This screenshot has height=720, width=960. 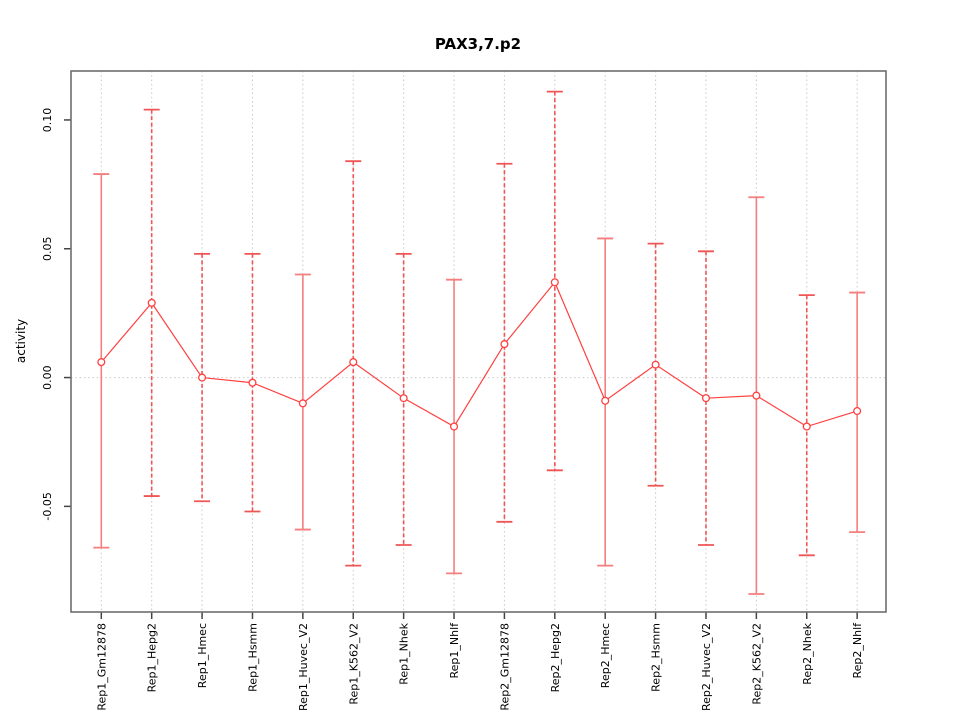 What do you see at coordinates (47, 377) in the screenshot?
I see `y-tick-label: 0.00` at bounding box center [47, 377].